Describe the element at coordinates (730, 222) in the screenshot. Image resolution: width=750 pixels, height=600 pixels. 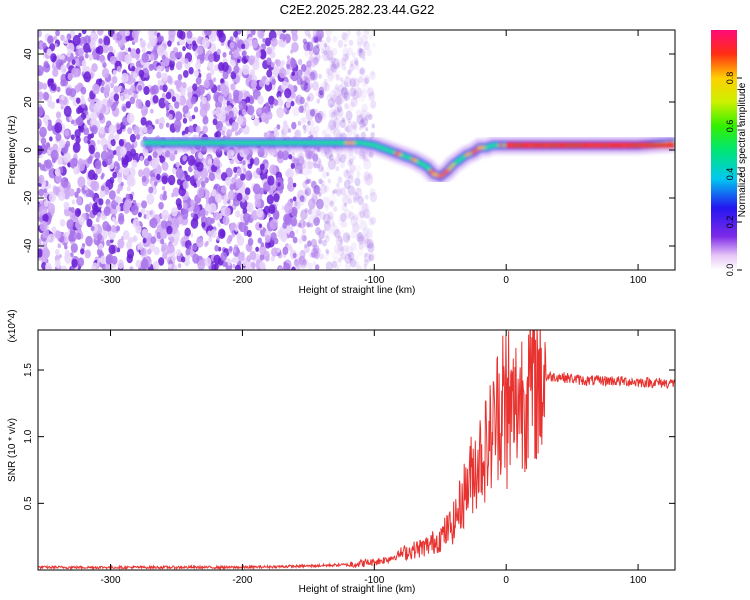
I see `colorbar-tick-label: 0.2` at that location.